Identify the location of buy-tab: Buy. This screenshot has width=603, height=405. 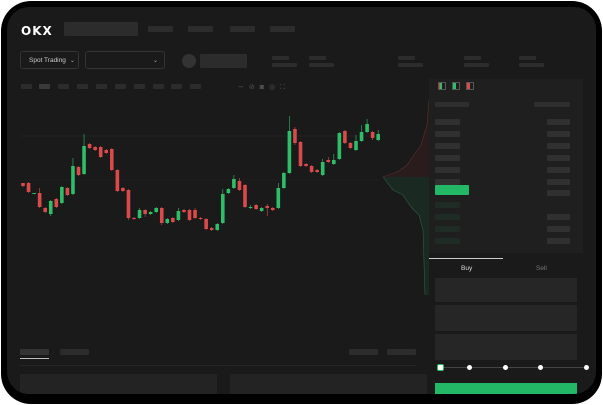
(467, 268).